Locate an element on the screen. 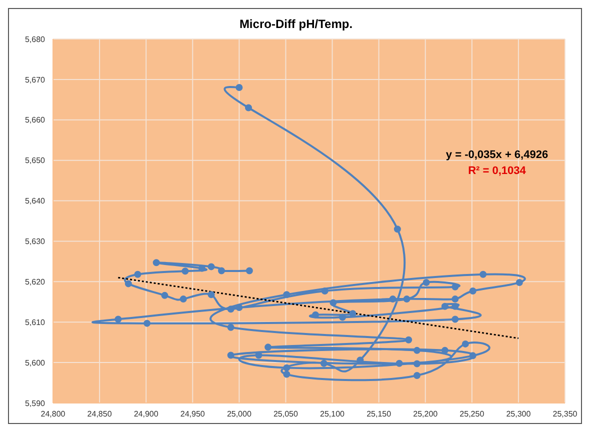  x-tick-label: 25,150 is located at coordinates (379, 414).